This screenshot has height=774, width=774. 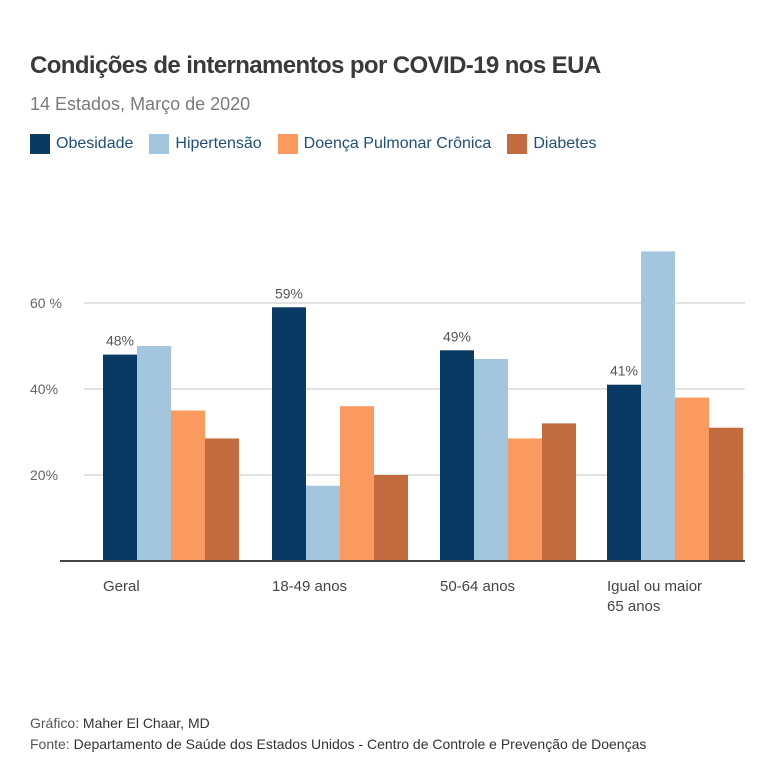 What do you see at coordinates (44, 389) in the screenshot?
I see `y-tick-label: 40%` at bounding box center [44, 389].